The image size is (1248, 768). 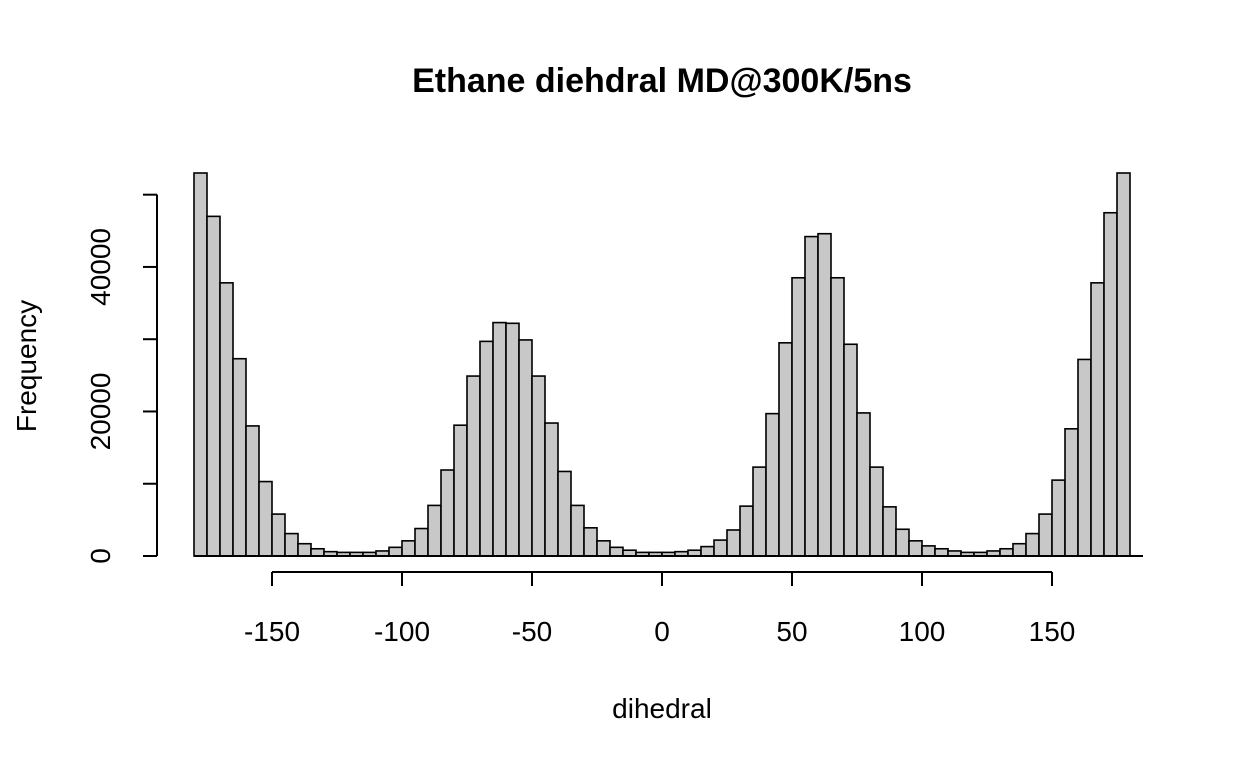 I want to click on x-tick-label: 50, so click(x=791, y=631).